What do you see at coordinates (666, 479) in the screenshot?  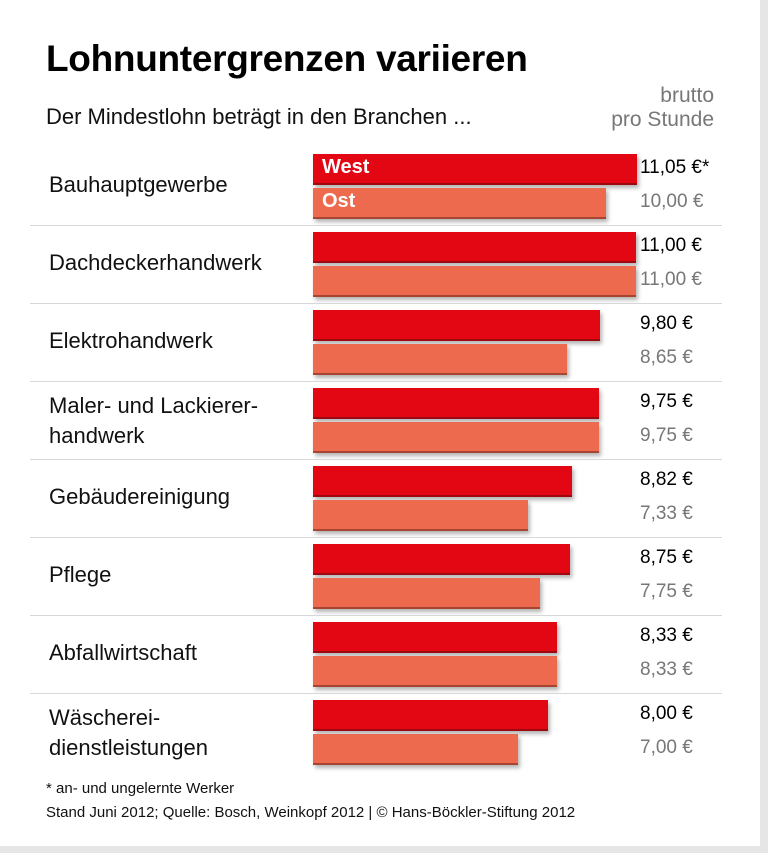 I see `value-label-west: 8,82 €` at bounding box center [666, 479].